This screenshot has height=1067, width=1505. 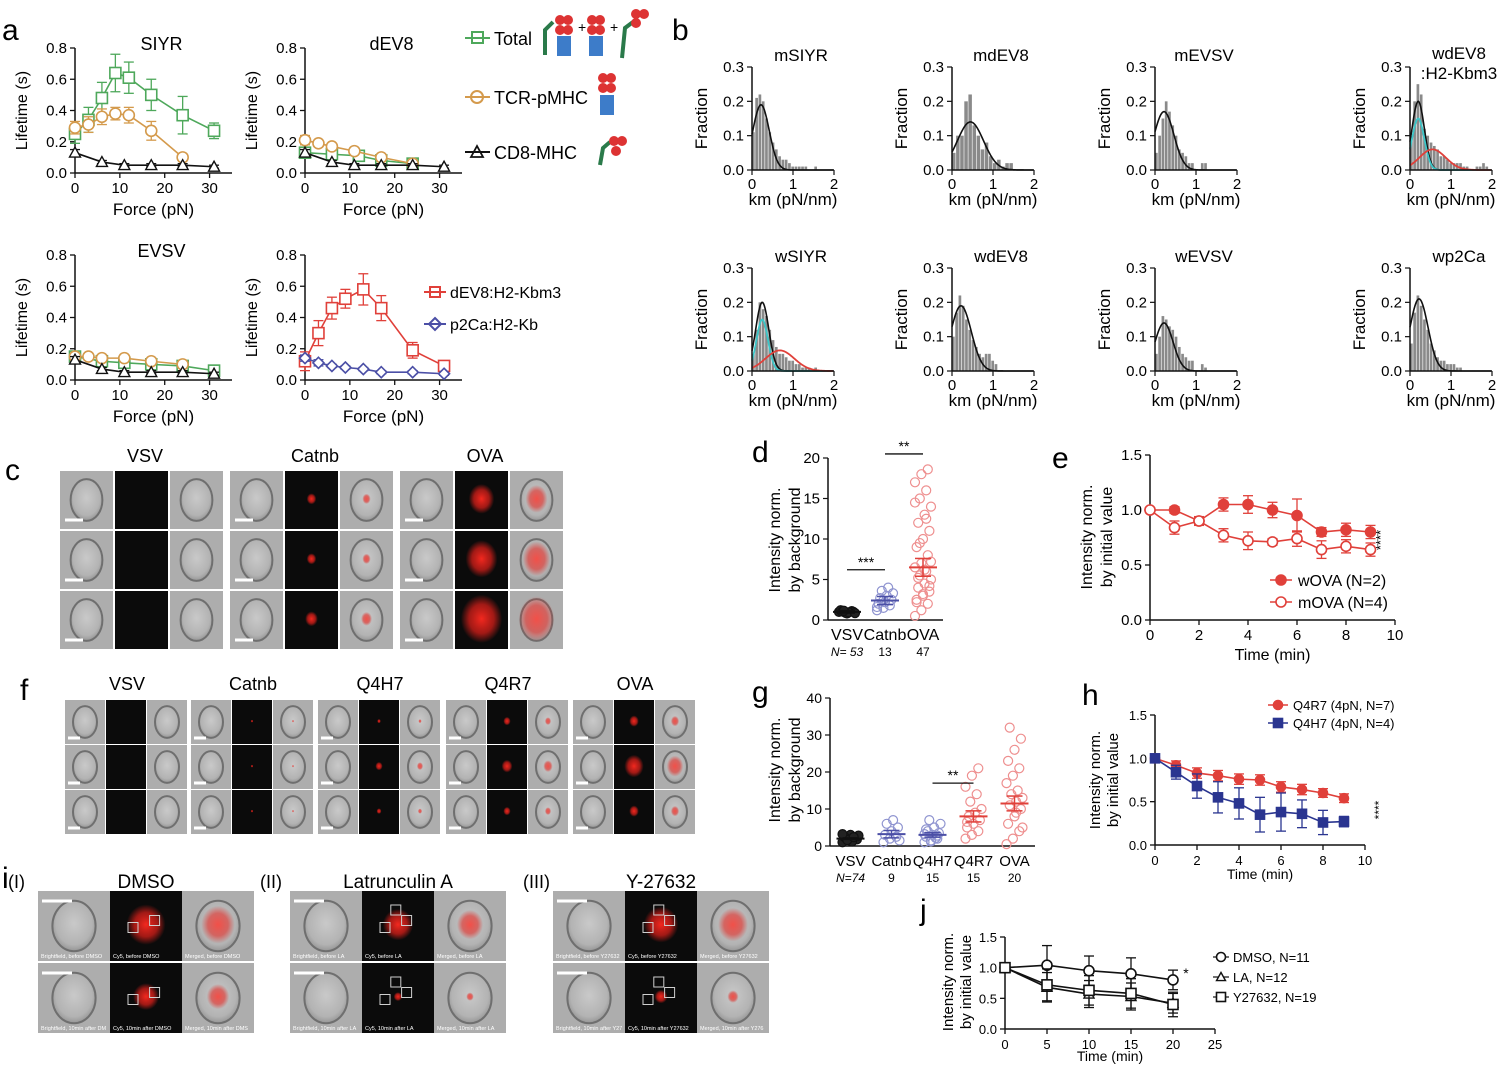 What do you see at coordinates (16, 882) in the screenshot?
I see `panel-i-roman: (I)` at bounding box center [16, 882].